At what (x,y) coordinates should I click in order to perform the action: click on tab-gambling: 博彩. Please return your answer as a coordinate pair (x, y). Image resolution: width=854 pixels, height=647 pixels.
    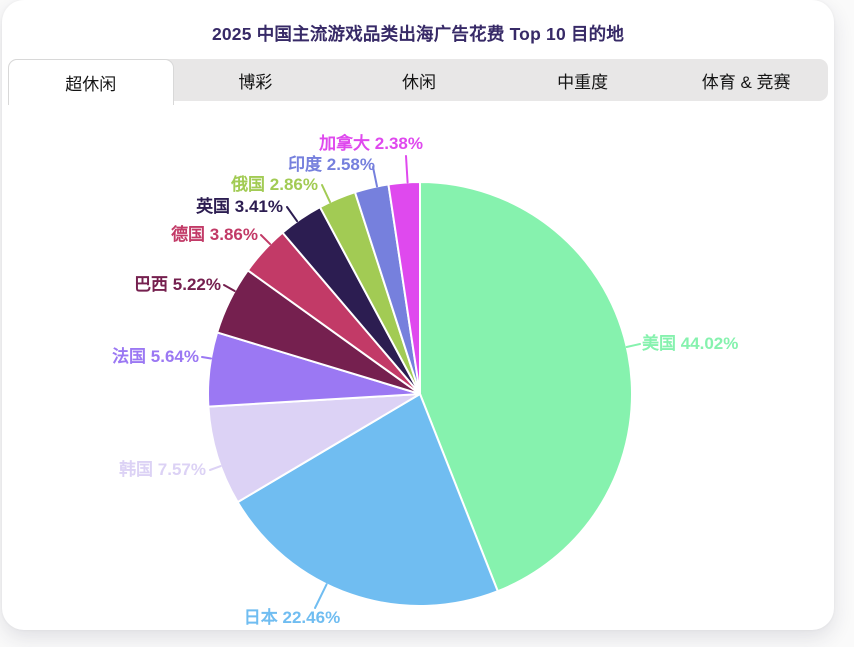
    Looking at the image, I should click on (255, 82).